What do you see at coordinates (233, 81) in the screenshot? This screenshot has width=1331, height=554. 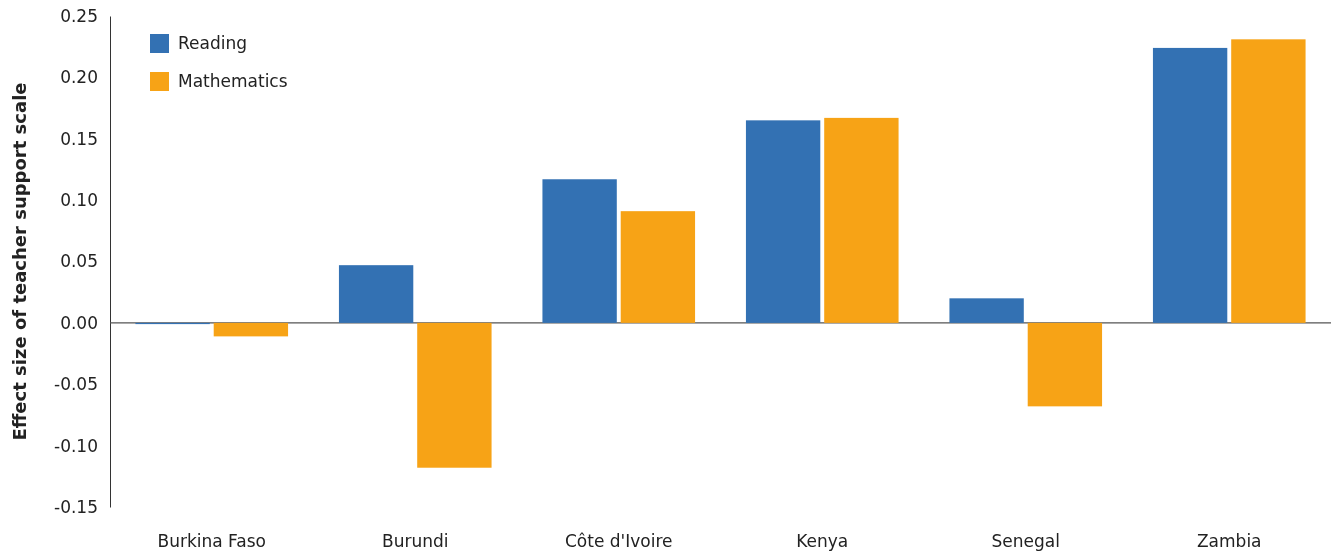 I see `legend-label: Mathematics` at bounding box center [233, 81].